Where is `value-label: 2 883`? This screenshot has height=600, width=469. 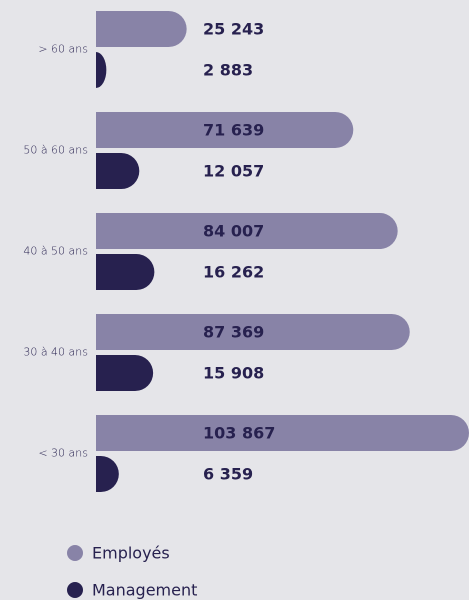
value-label: 2 883 is located at coordinates (228, 70).